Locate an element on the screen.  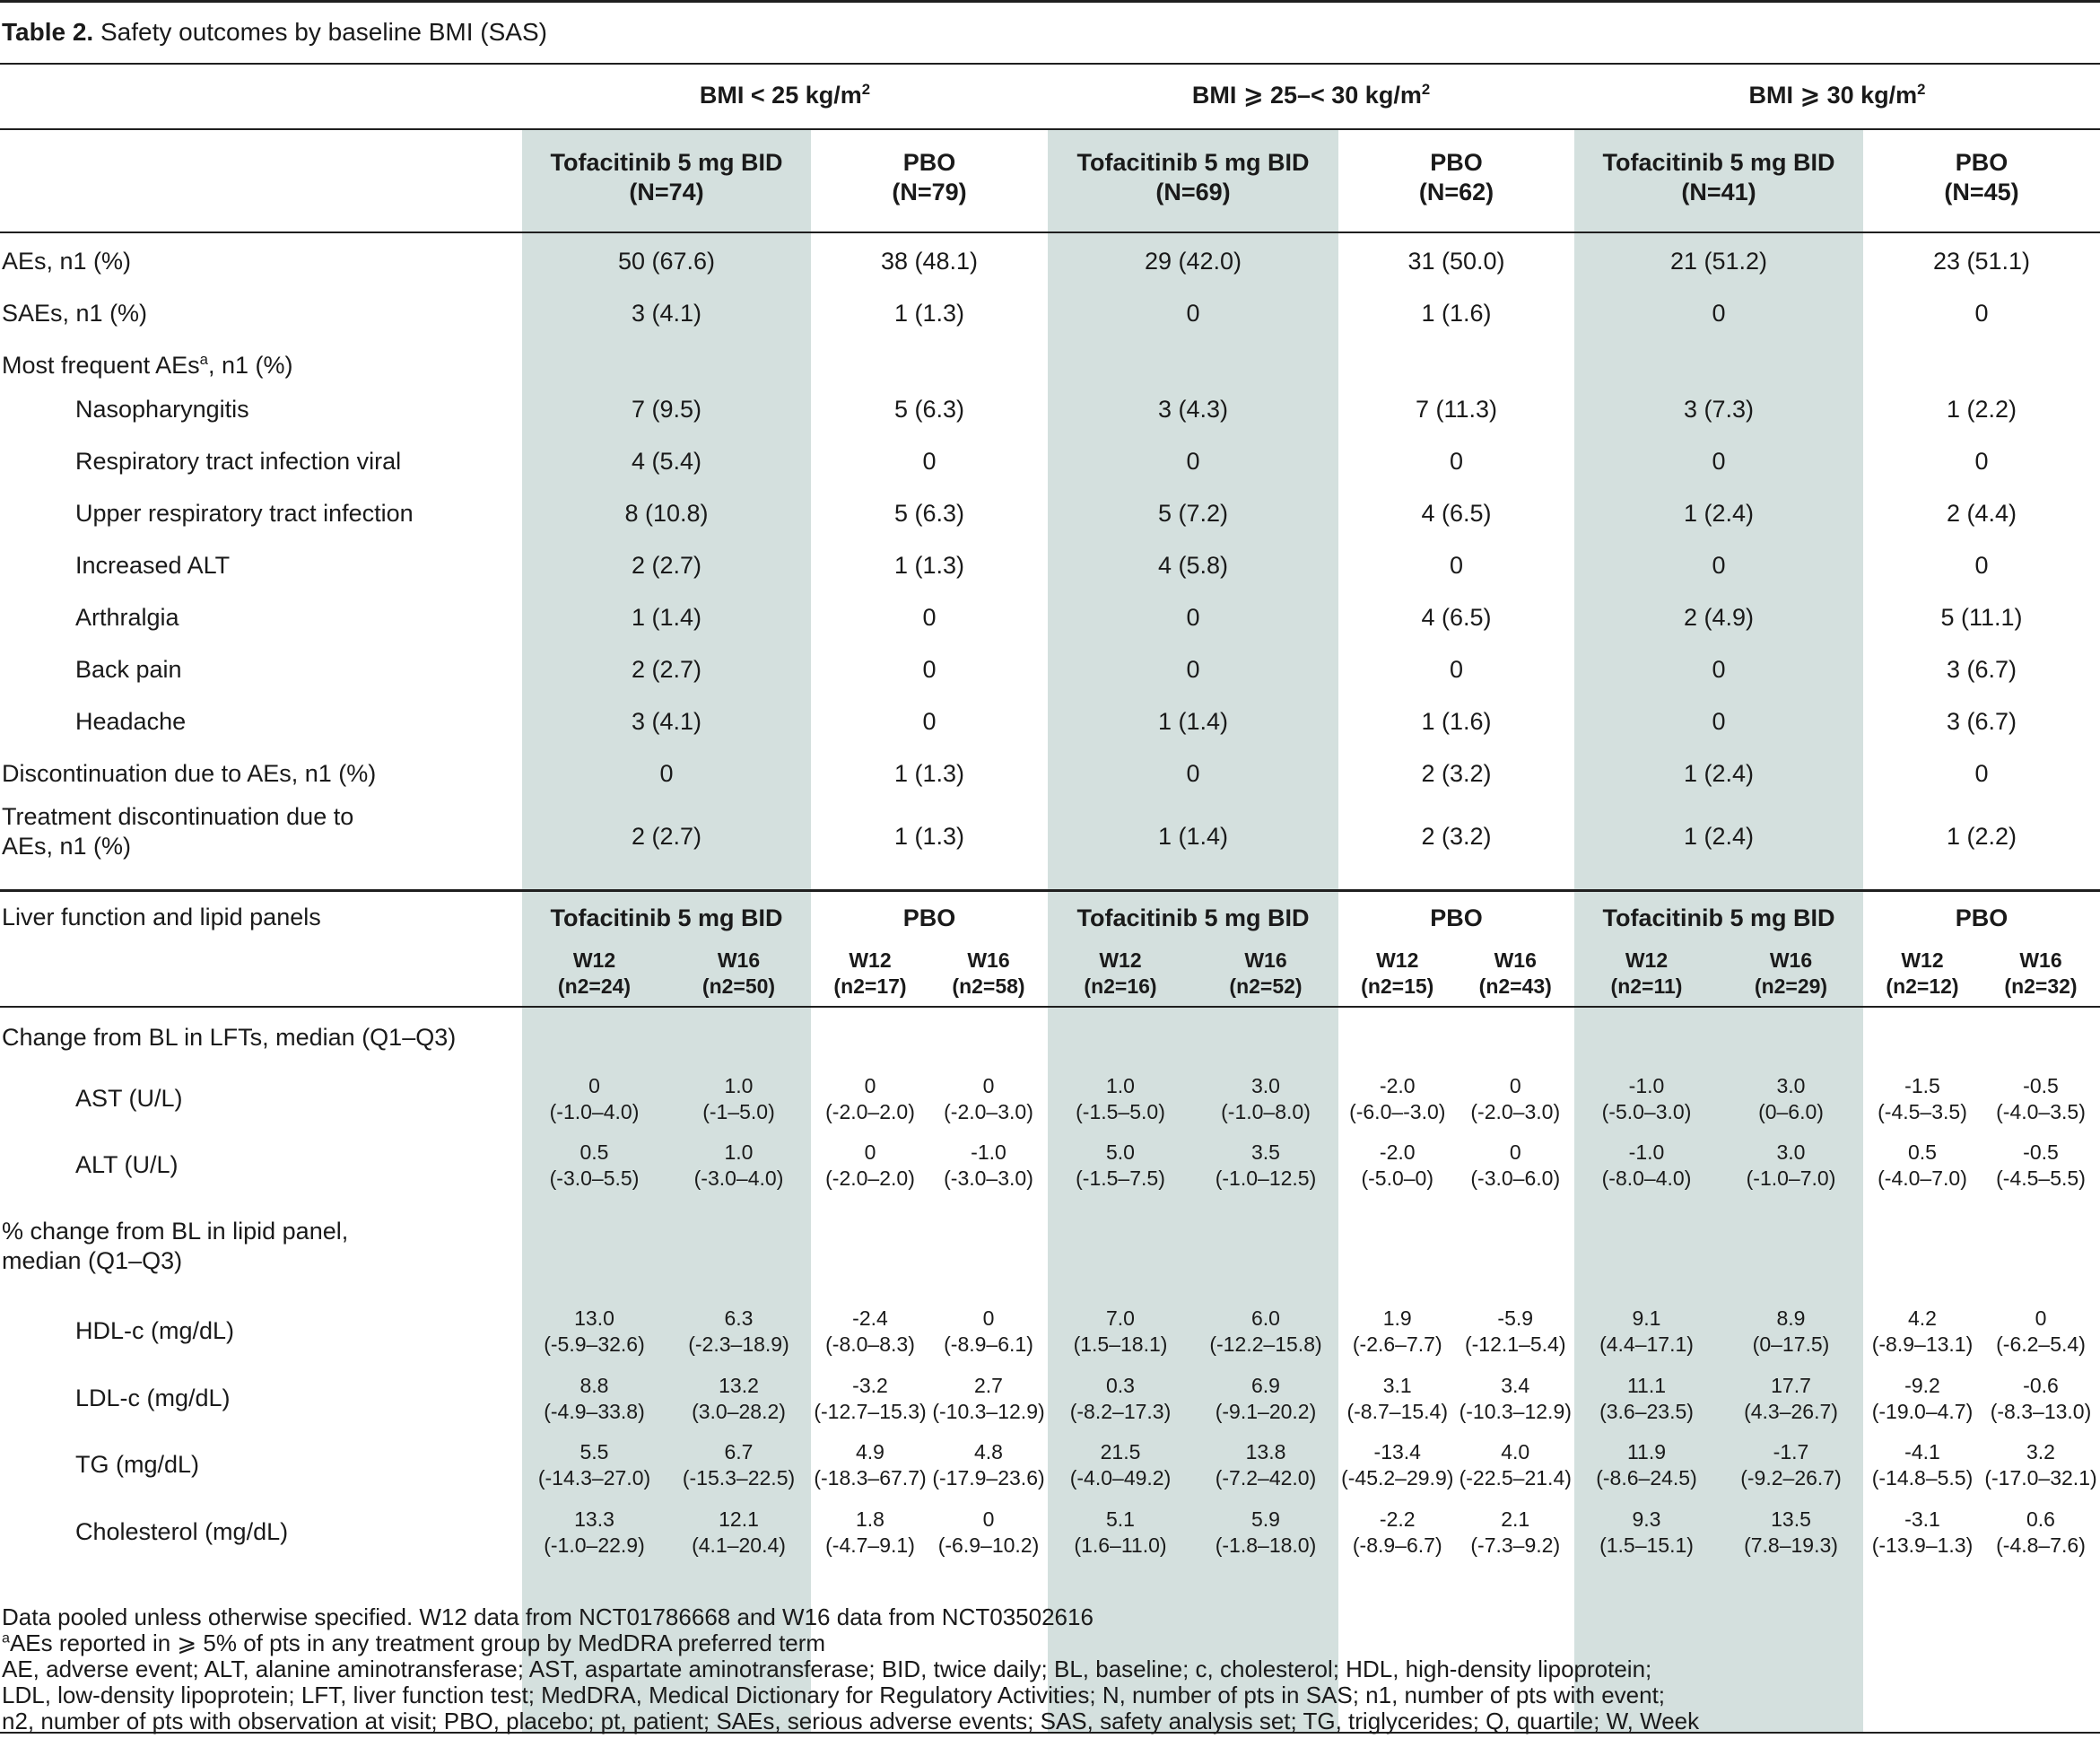
row-label: Increased ALT is located at coordinates (153, 566).